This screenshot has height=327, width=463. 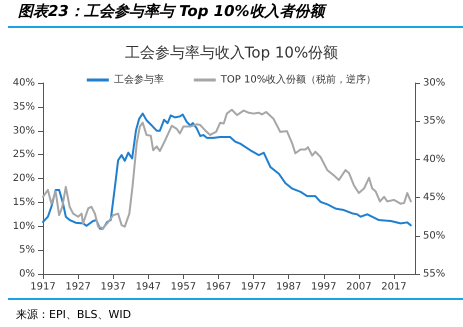 What do you see at coordinates (394, 287) in the screenshot?
I see `x-tick-label: 2017` at bounding box center [394, 287].